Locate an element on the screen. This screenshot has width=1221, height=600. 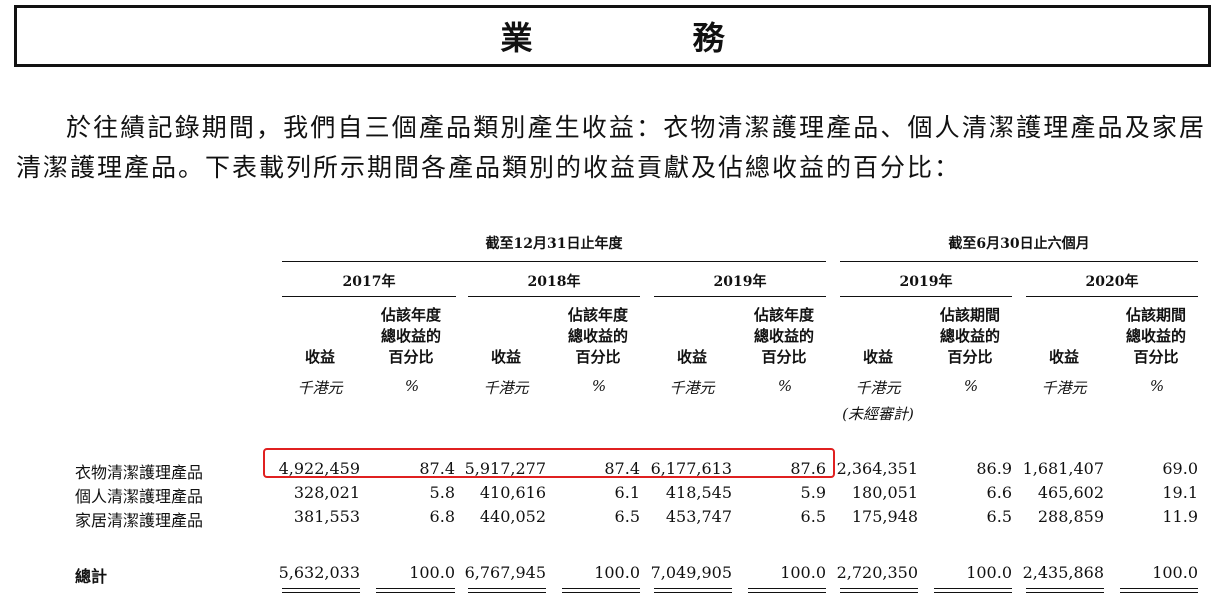
table-cell: 6.8 is located at coordinates (442, 516).